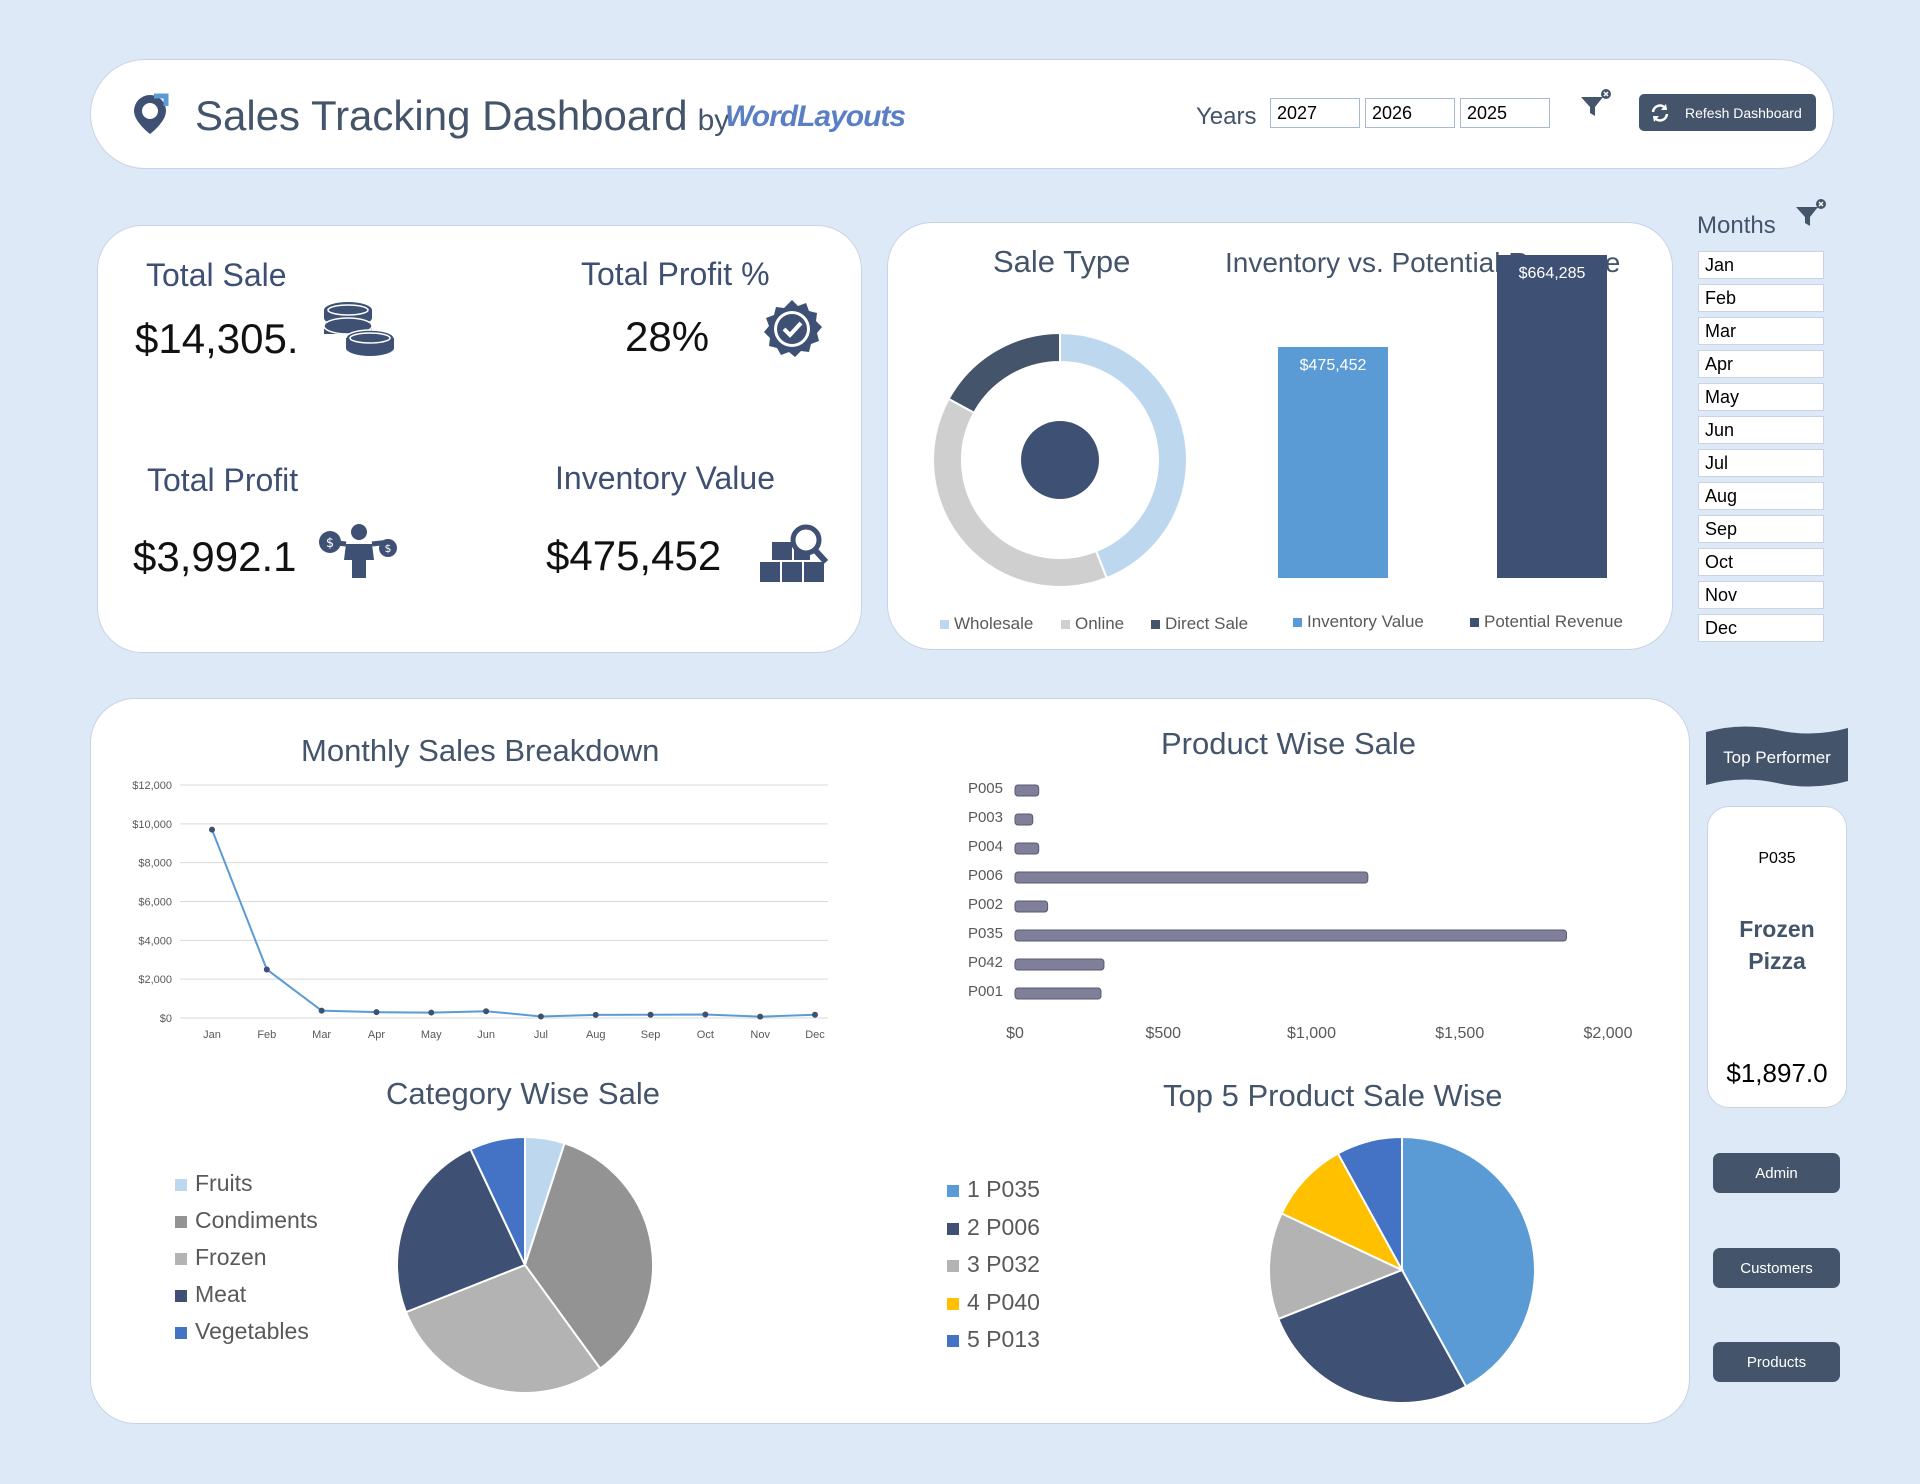  I want to click on line-x-tick: Jun, so click(486, 1035).